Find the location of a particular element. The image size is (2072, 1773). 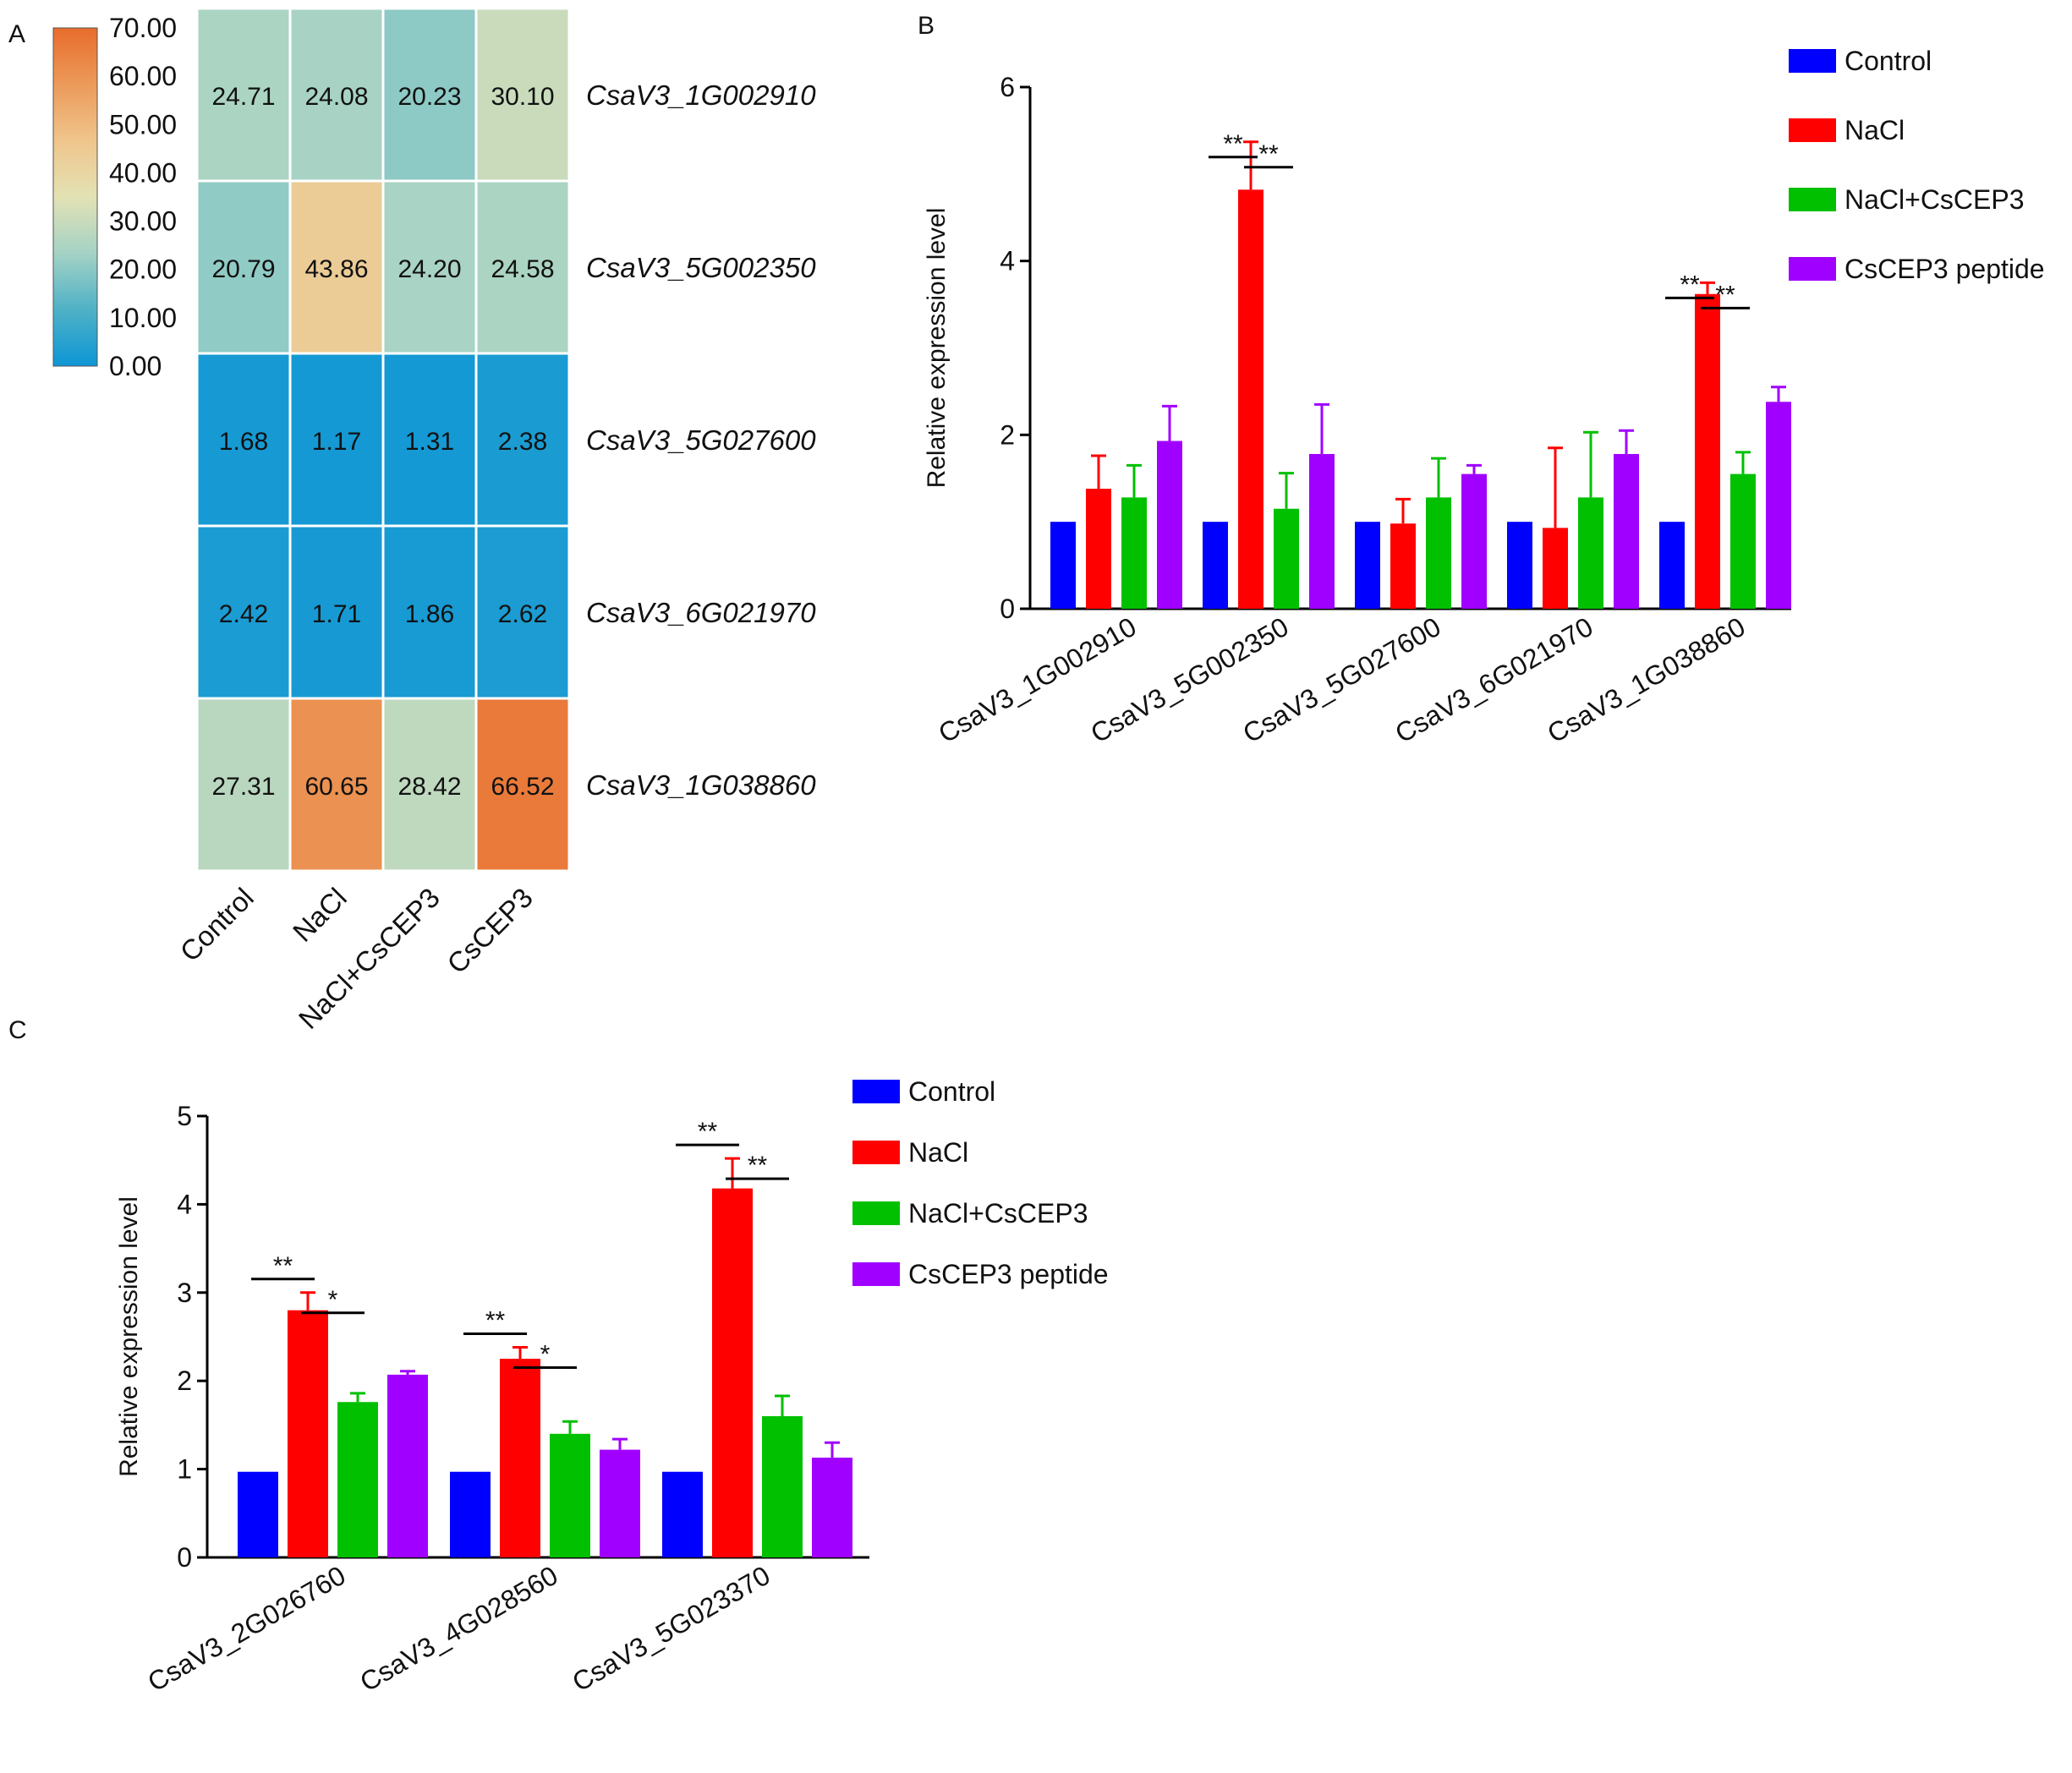

heatmap-column-label: NaCl is located at coordinates (320, 915).